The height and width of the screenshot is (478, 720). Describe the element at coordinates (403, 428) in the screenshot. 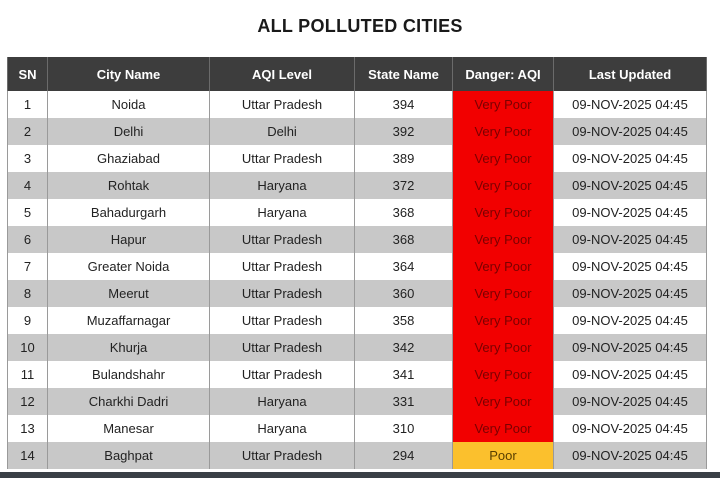

I see `cell-state-name: 310` at that location.